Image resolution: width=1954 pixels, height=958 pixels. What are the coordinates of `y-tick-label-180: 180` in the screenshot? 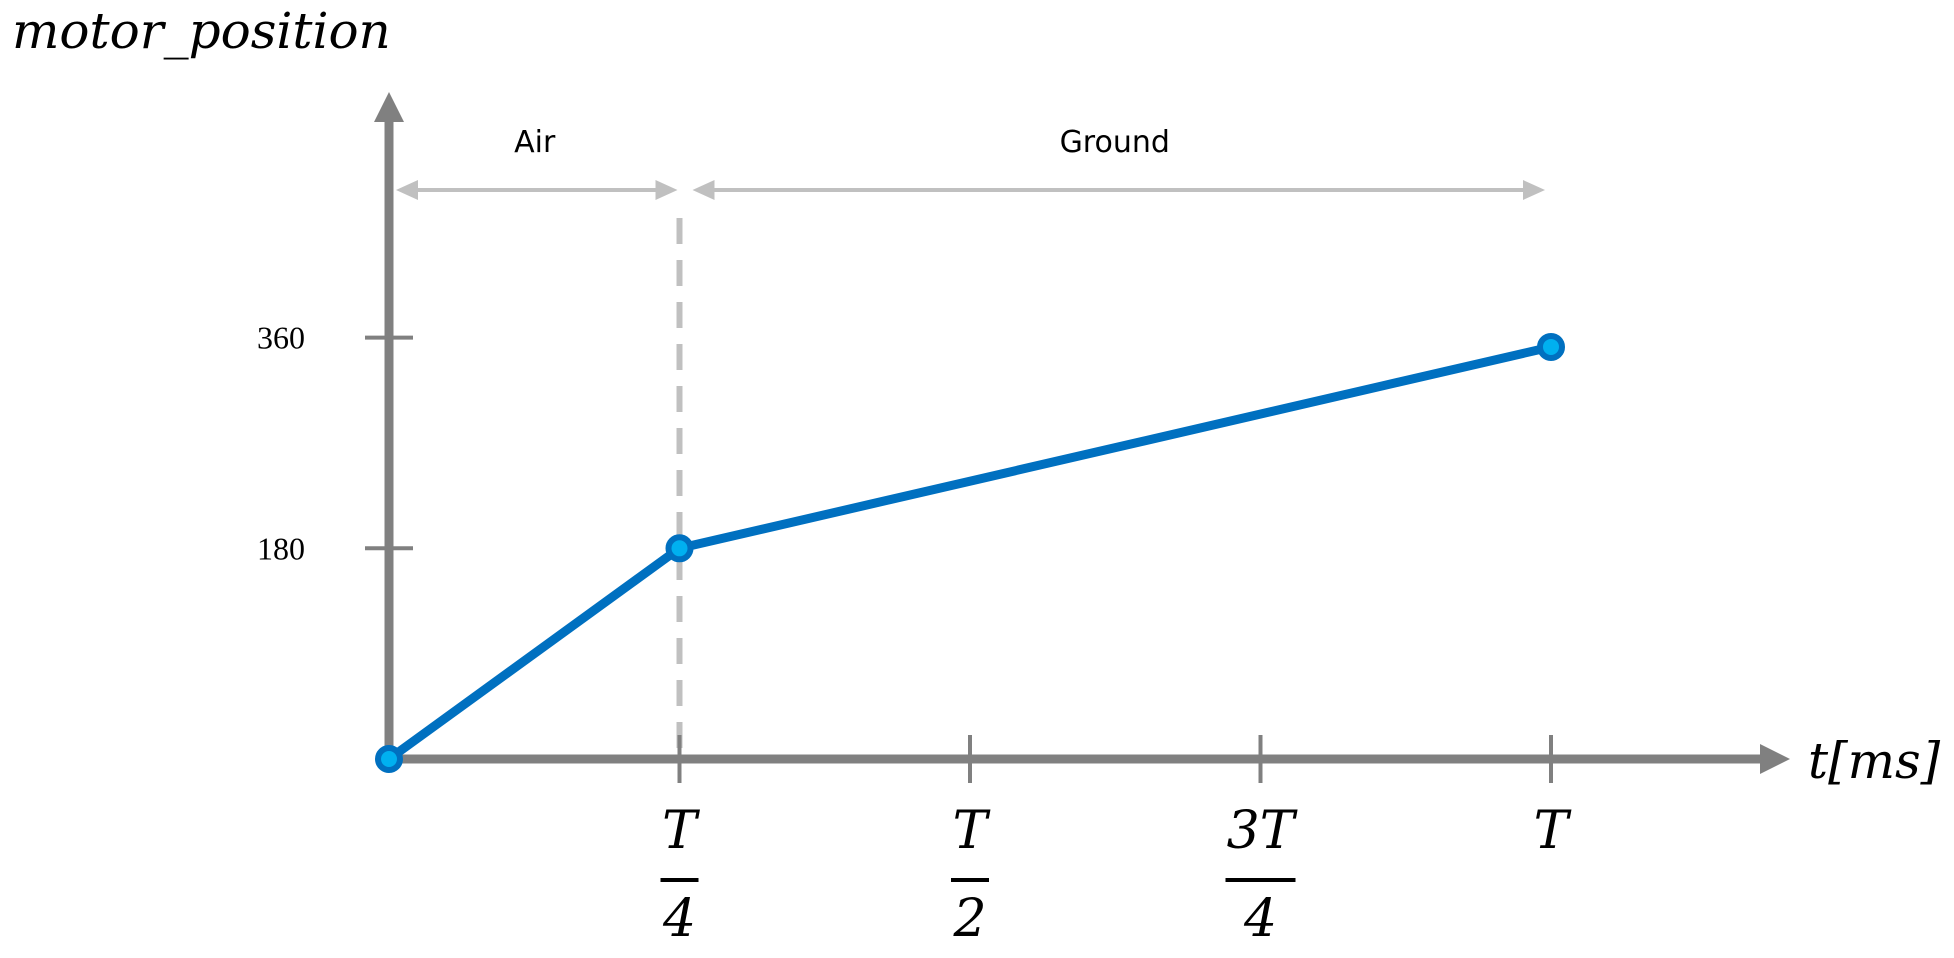 It's located at (281, 548).